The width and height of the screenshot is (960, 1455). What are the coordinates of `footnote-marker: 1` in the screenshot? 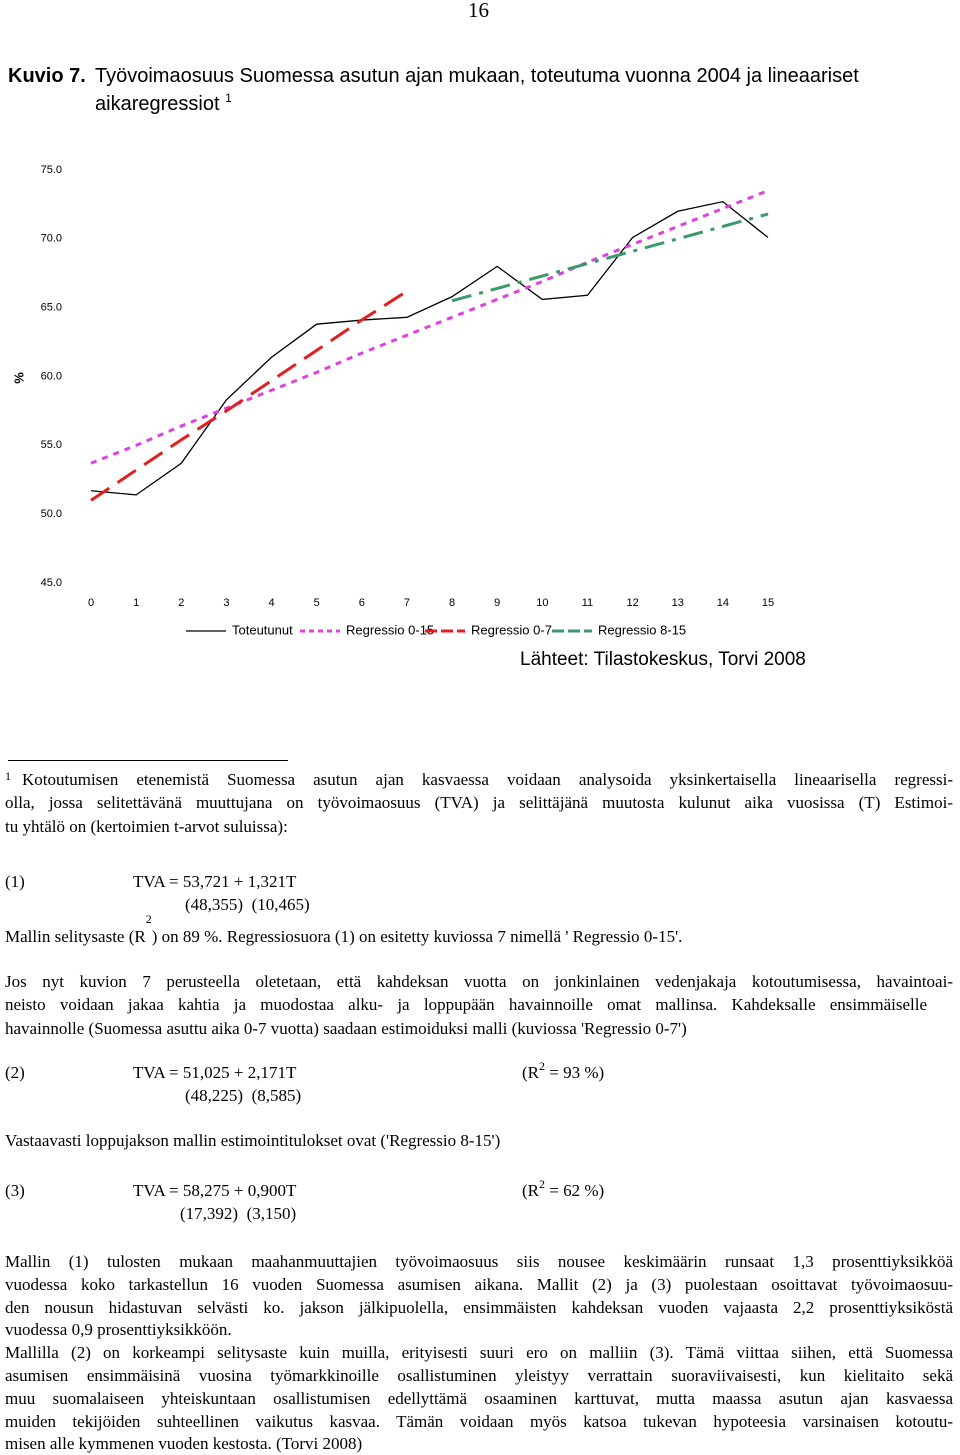 It's located at (8, 776).